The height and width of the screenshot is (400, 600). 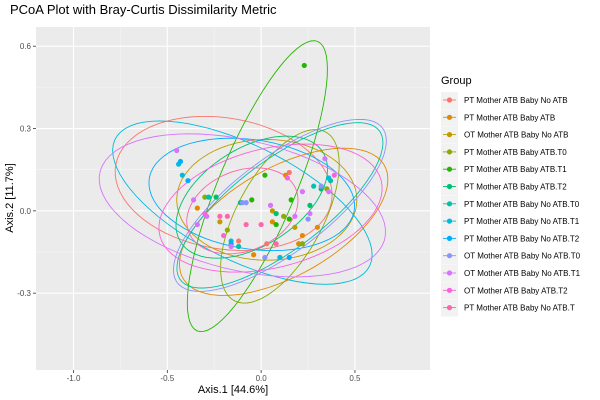 I want to click on x-axis-title: Axis.1 [44.6%], so click(x=233, y=390).